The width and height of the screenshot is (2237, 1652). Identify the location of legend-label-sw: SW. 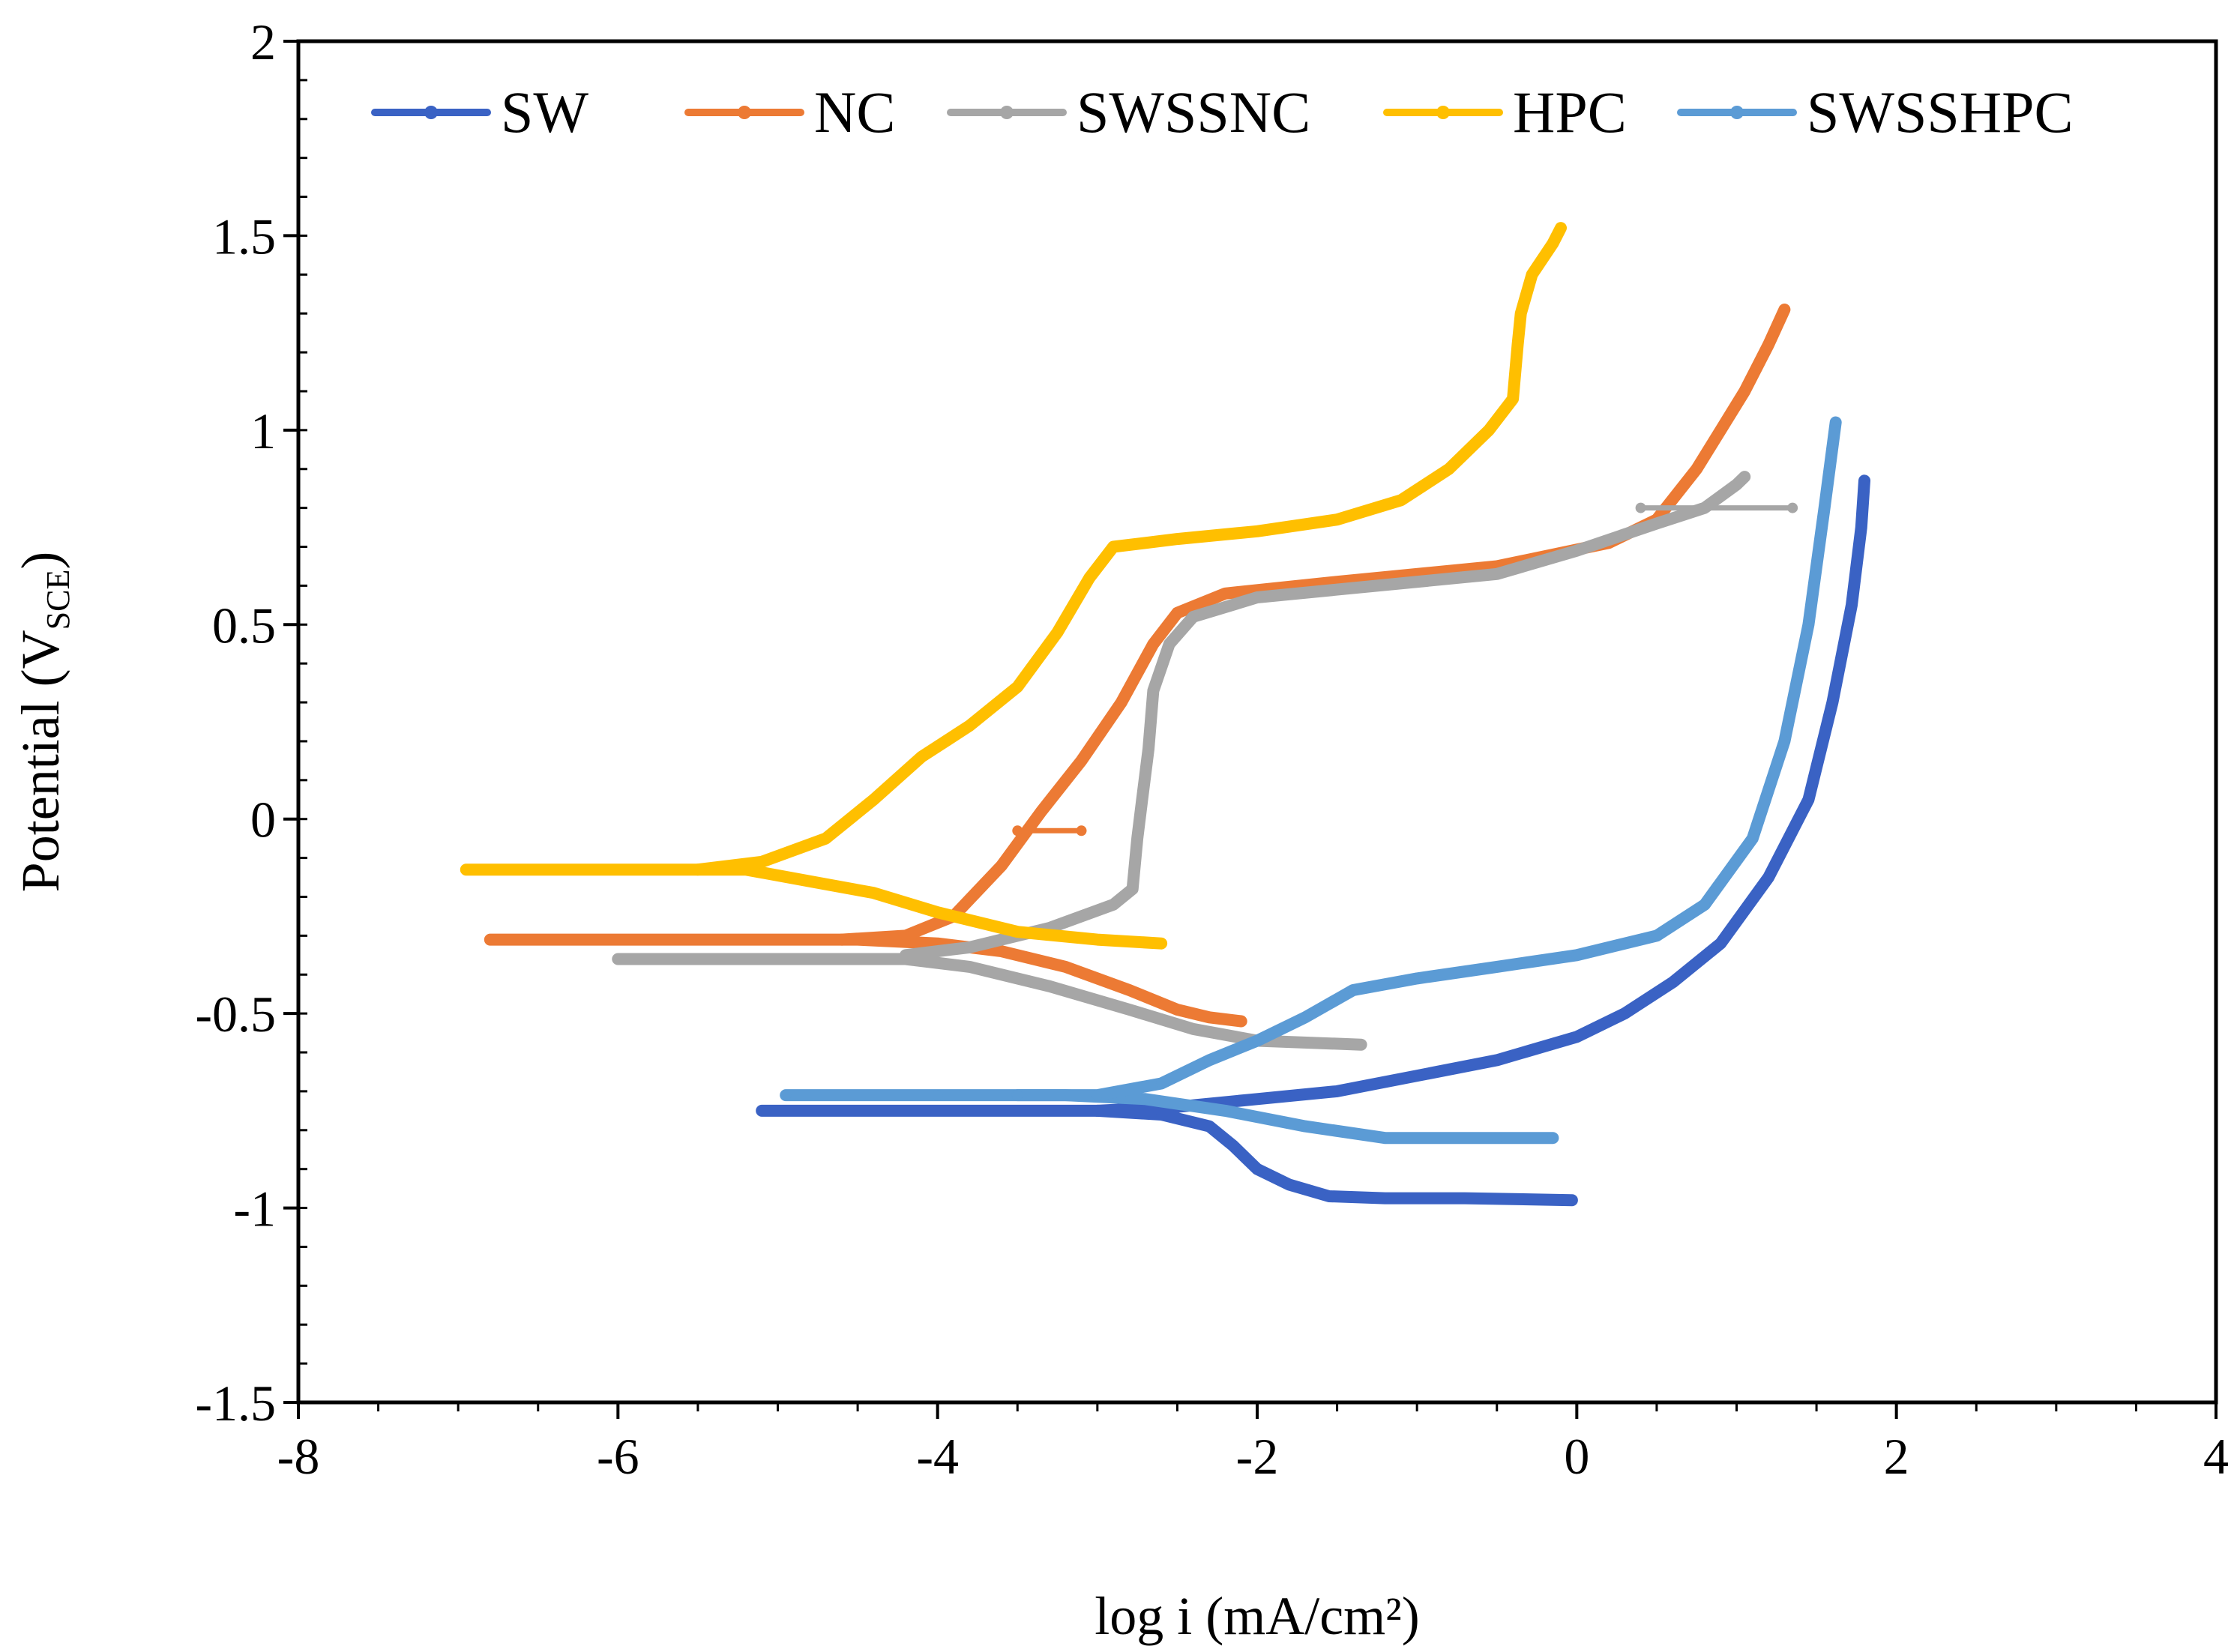
(545, 112).